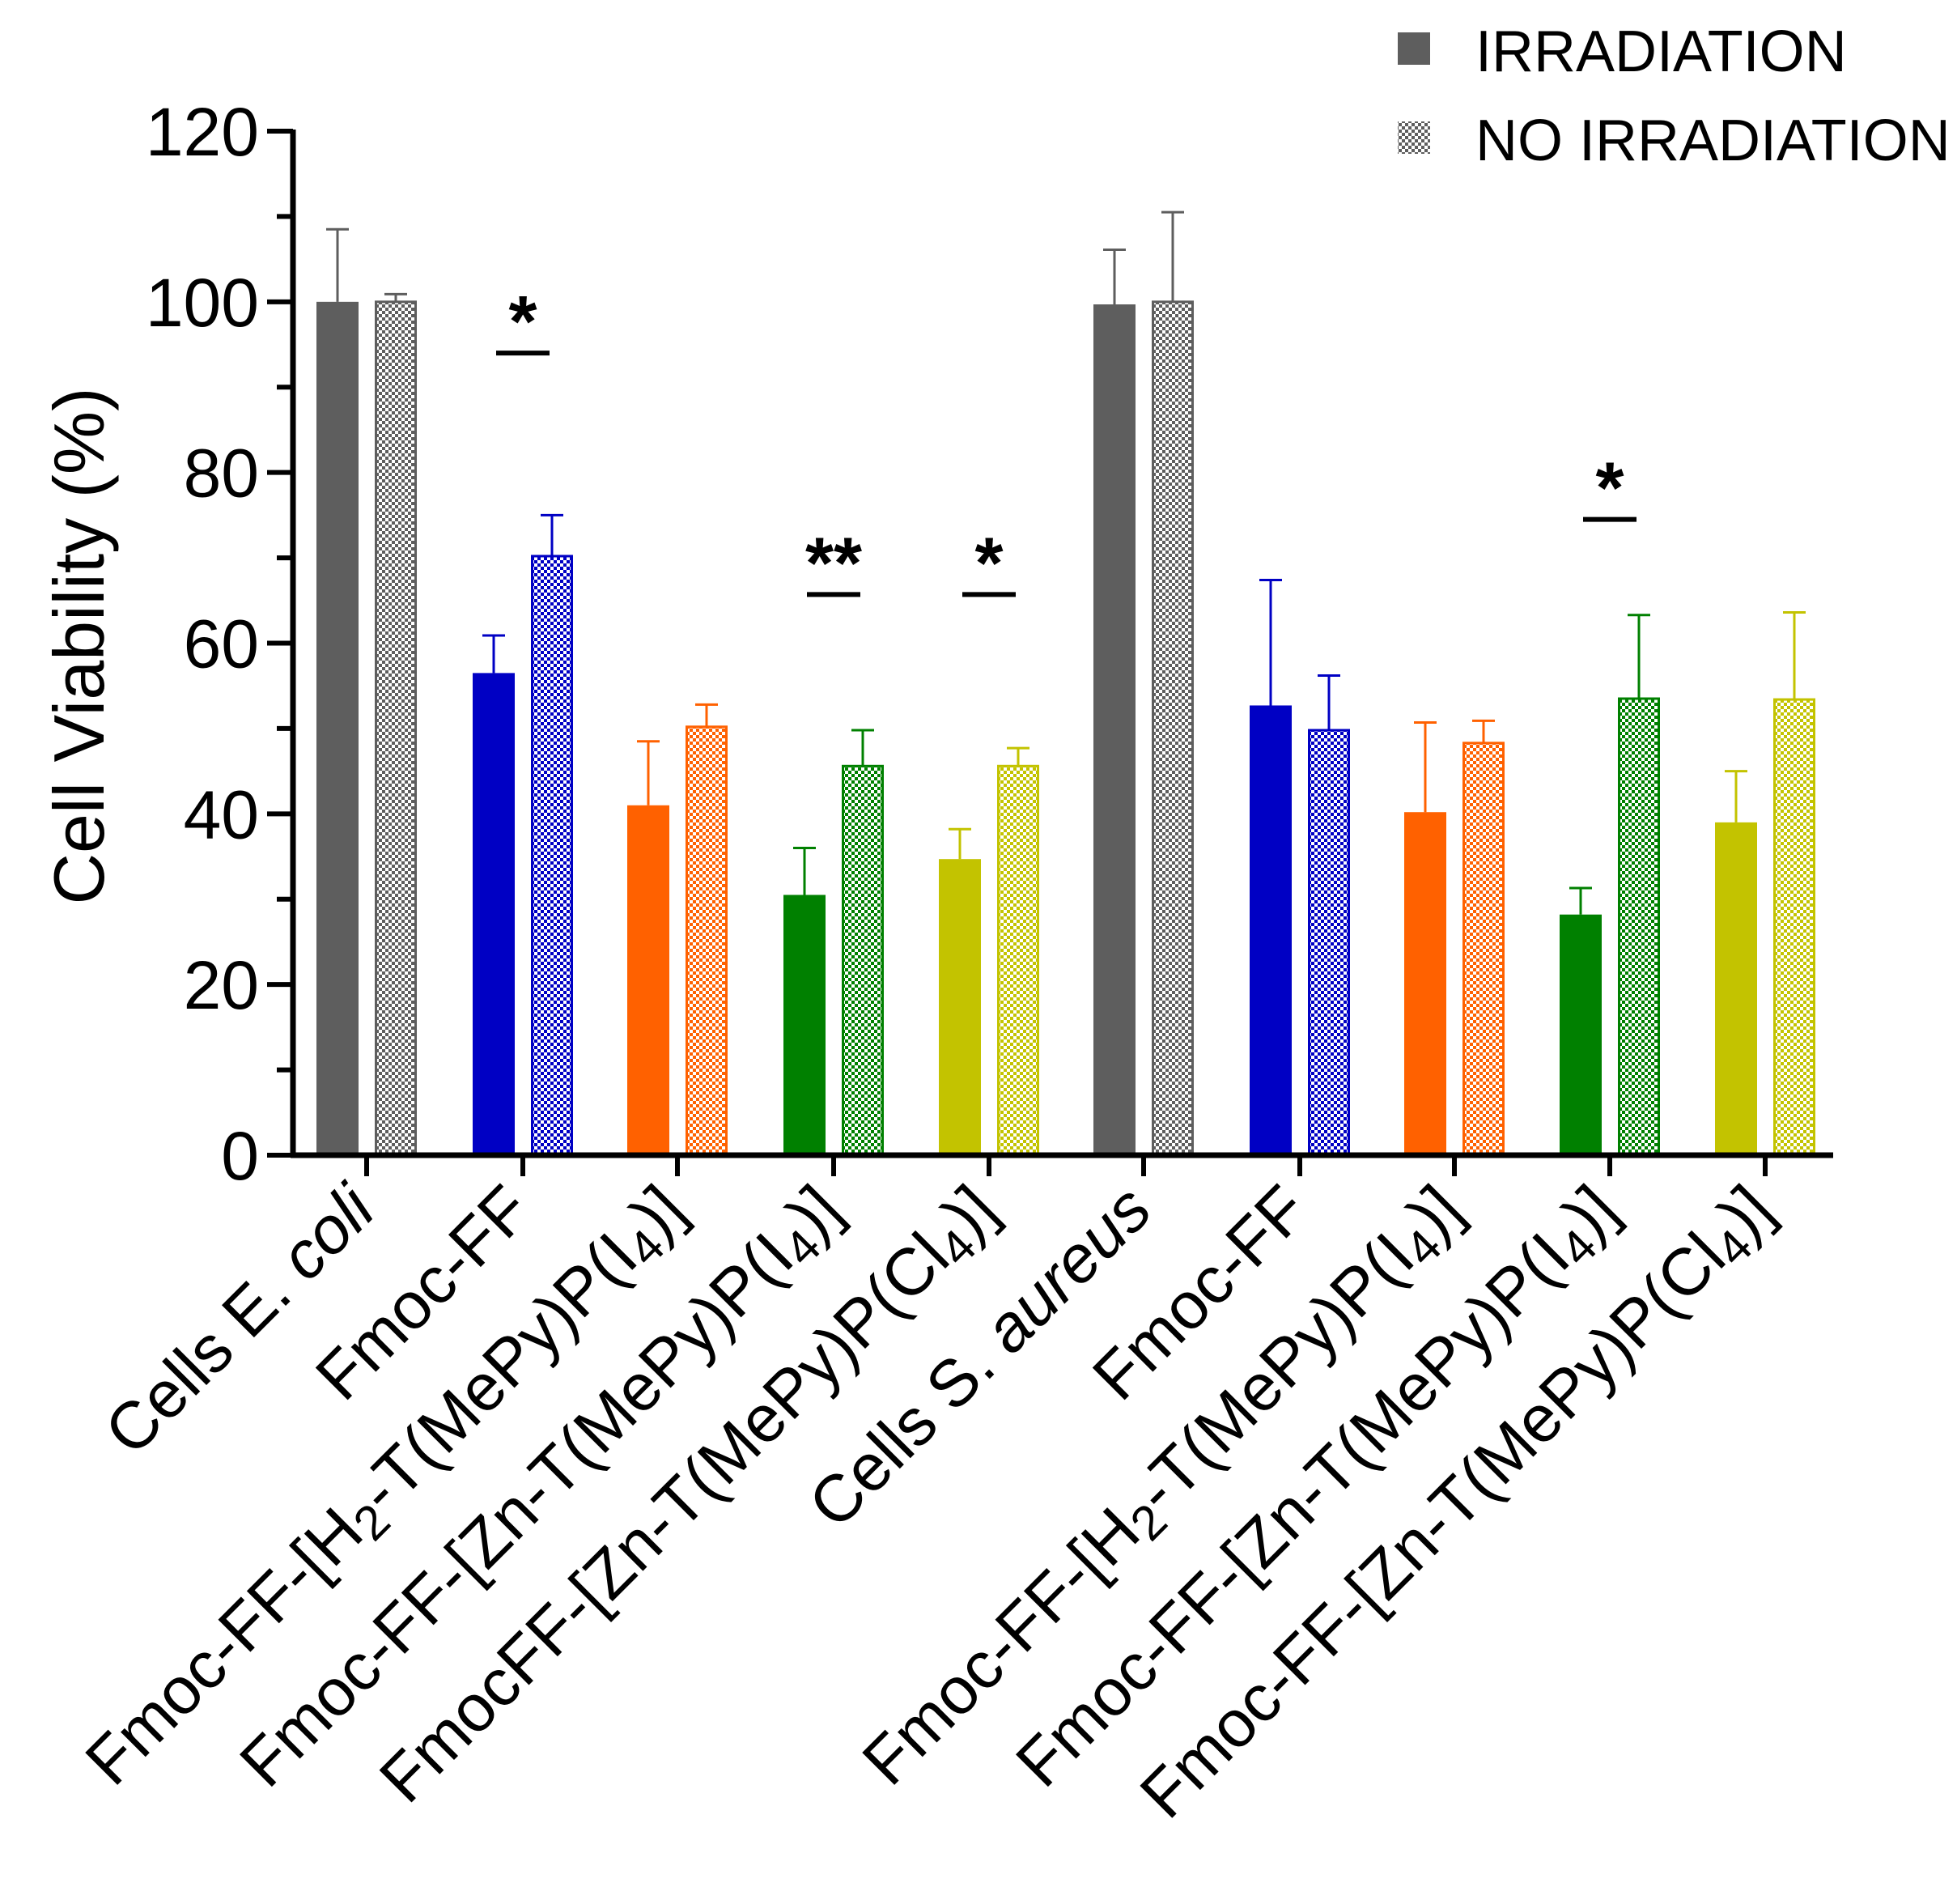  I want to click on y-tick-label: 100, so click(203, 303).